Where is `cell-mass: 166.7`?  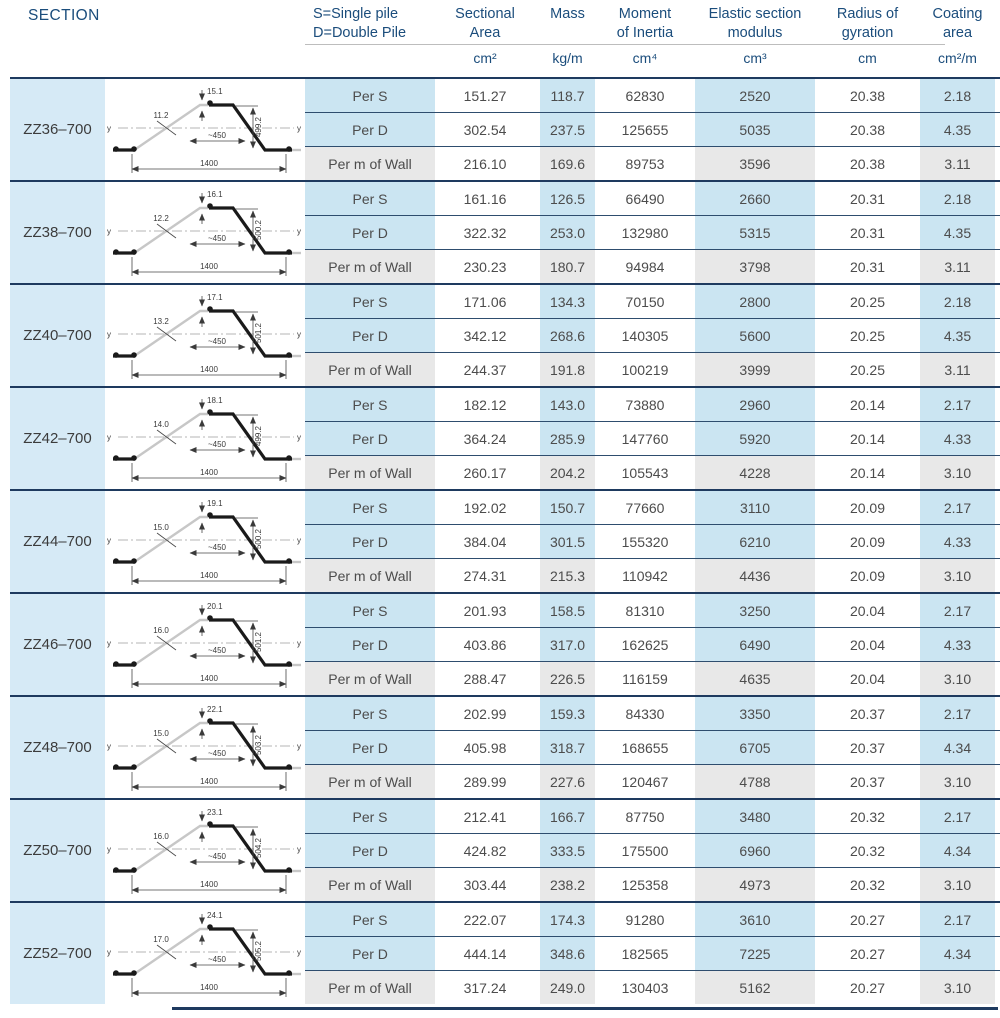
cell-mass: 166.7 is located at coordinates (567, 816).